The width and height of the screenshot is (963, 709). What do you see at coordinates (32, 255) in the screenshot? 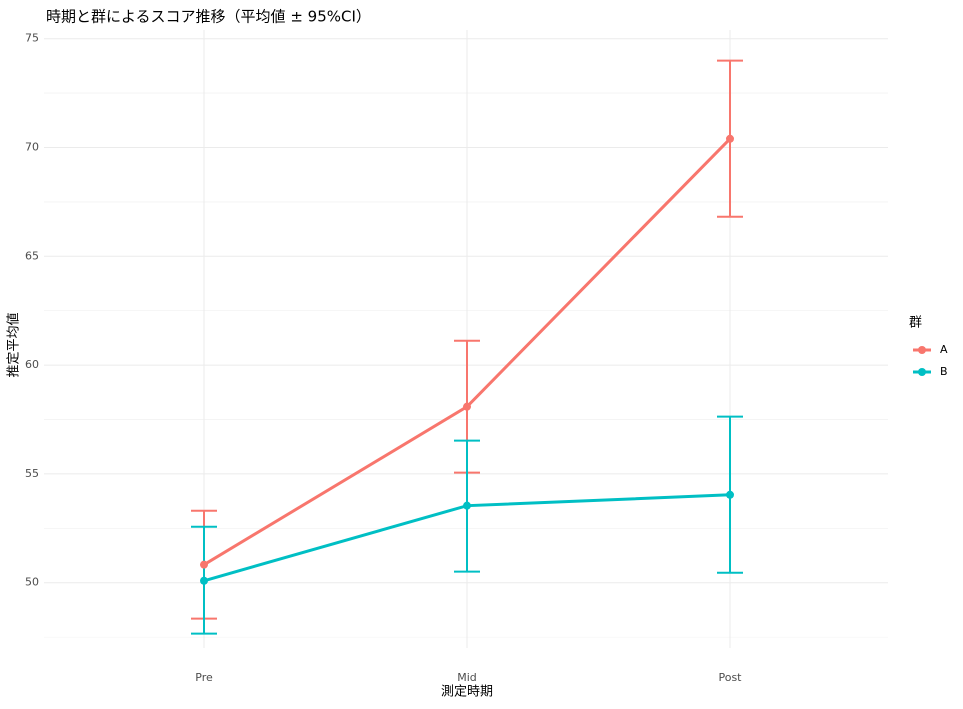
I see `y-tick-label: 65` at bounding box center [32, 255].